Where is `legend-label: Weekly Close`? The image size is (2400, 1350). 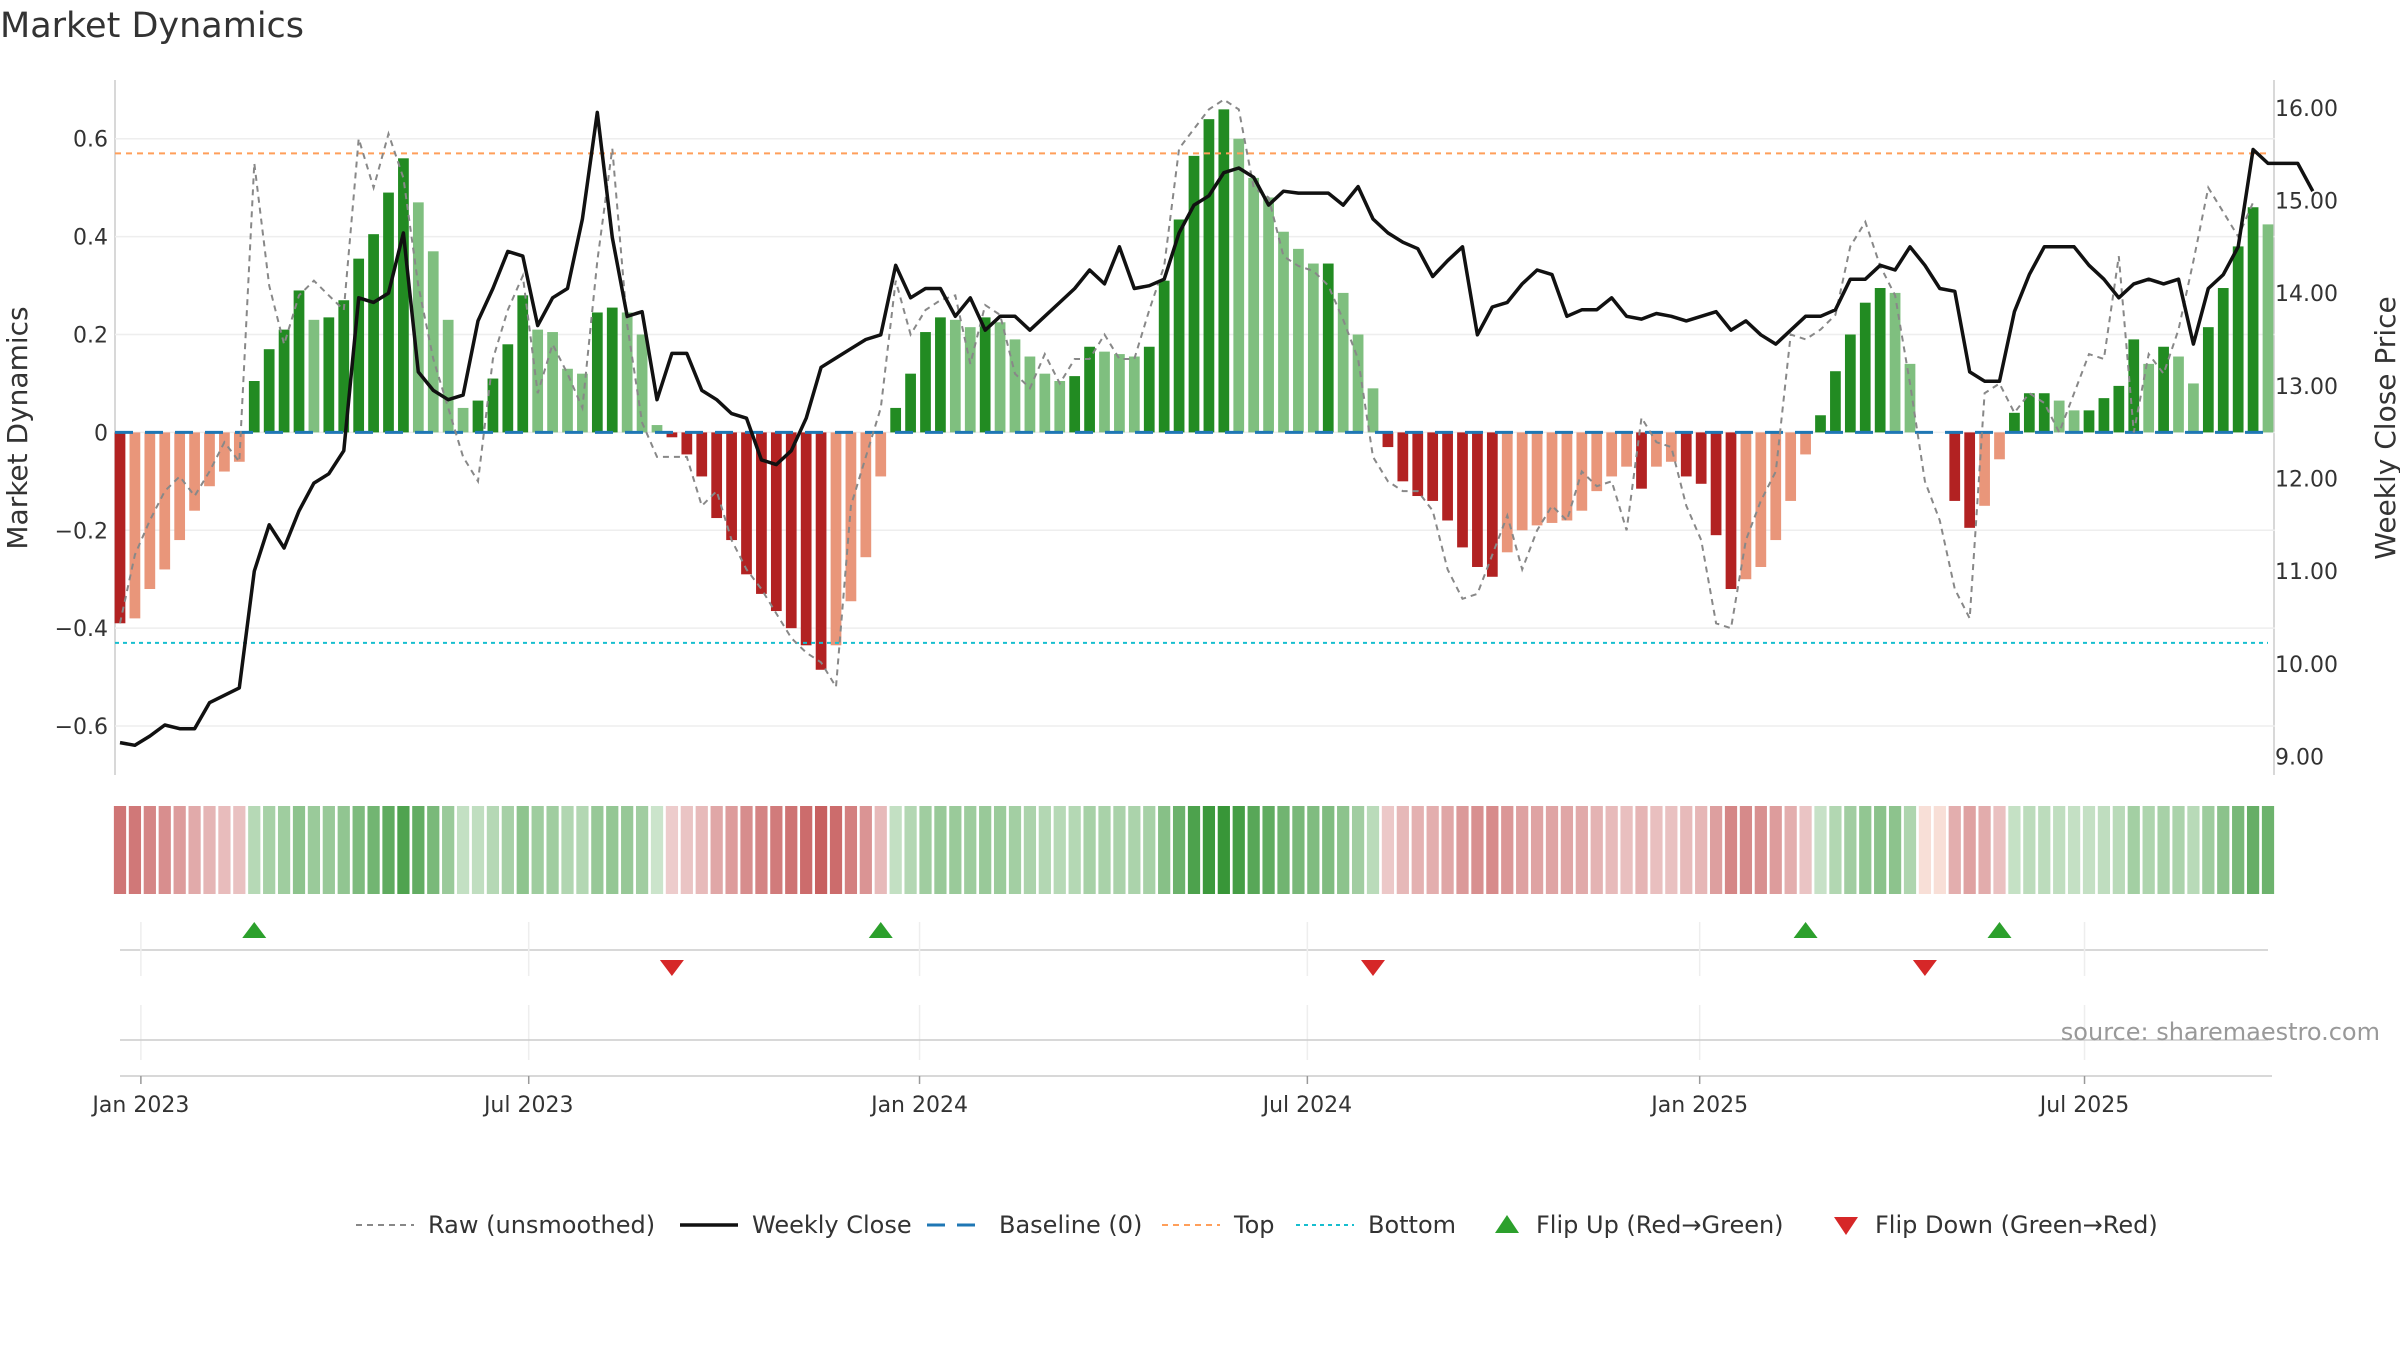
legend-label: Weekly Close is located at coordinates (832, 1225).